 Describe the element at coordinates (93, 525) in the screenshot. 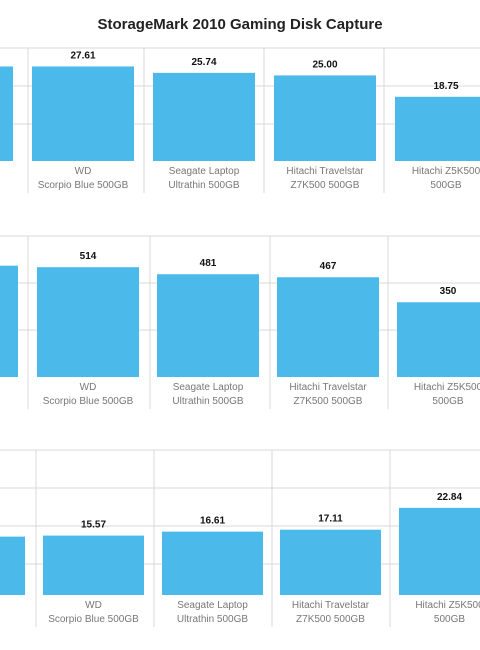

I see `data-label: 15.57` at that location.